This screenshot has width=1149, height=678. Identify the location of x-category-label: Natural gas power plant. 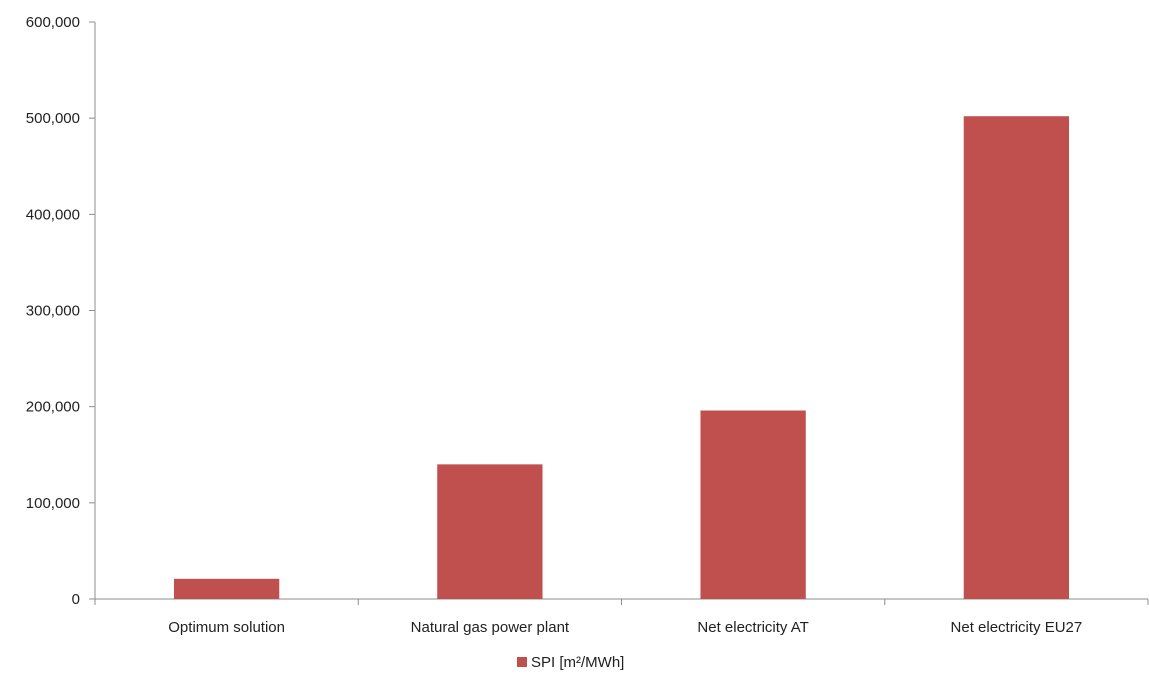
(490, 627).